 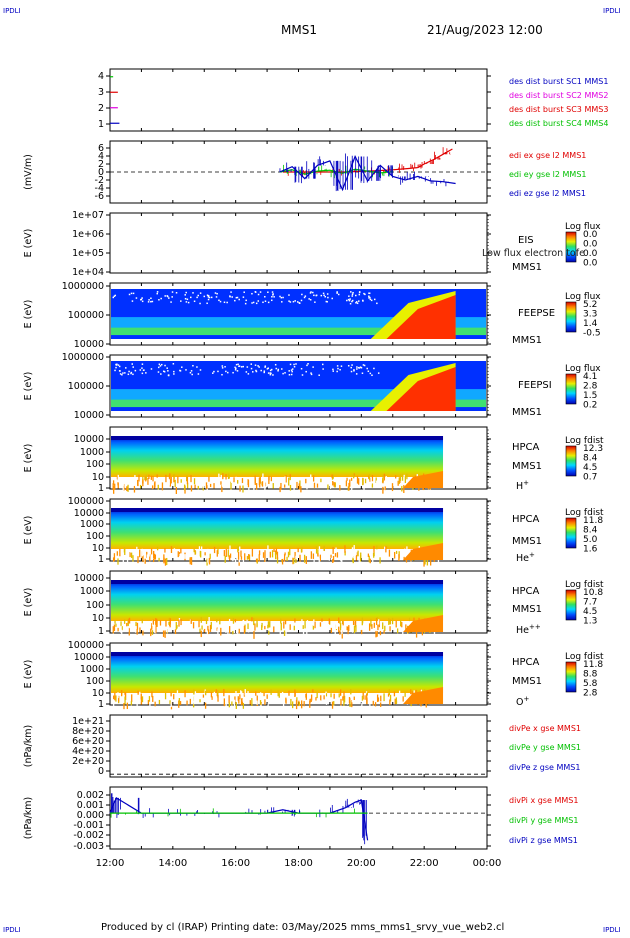 What do you see at coordinates (571, 605) in the screenshot?
I see `hpca-he2-colorbar` at bounding box center [571, 605].